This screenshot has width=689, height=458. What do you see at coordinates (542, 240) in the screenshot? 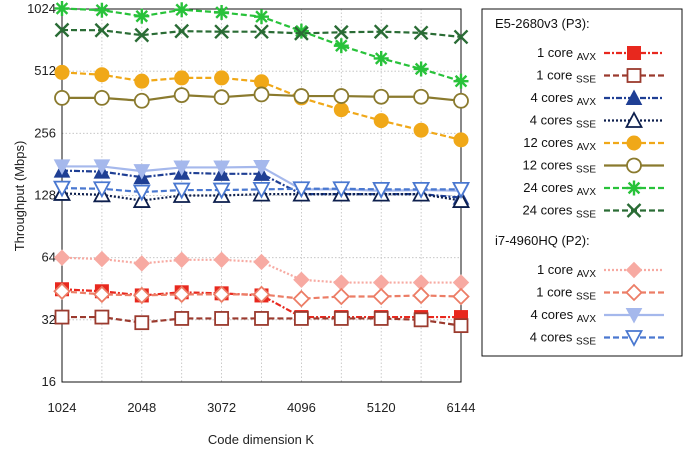
I see `legend-group-title: i7-4960HQ (P2):` at bounding box center [542, 240].